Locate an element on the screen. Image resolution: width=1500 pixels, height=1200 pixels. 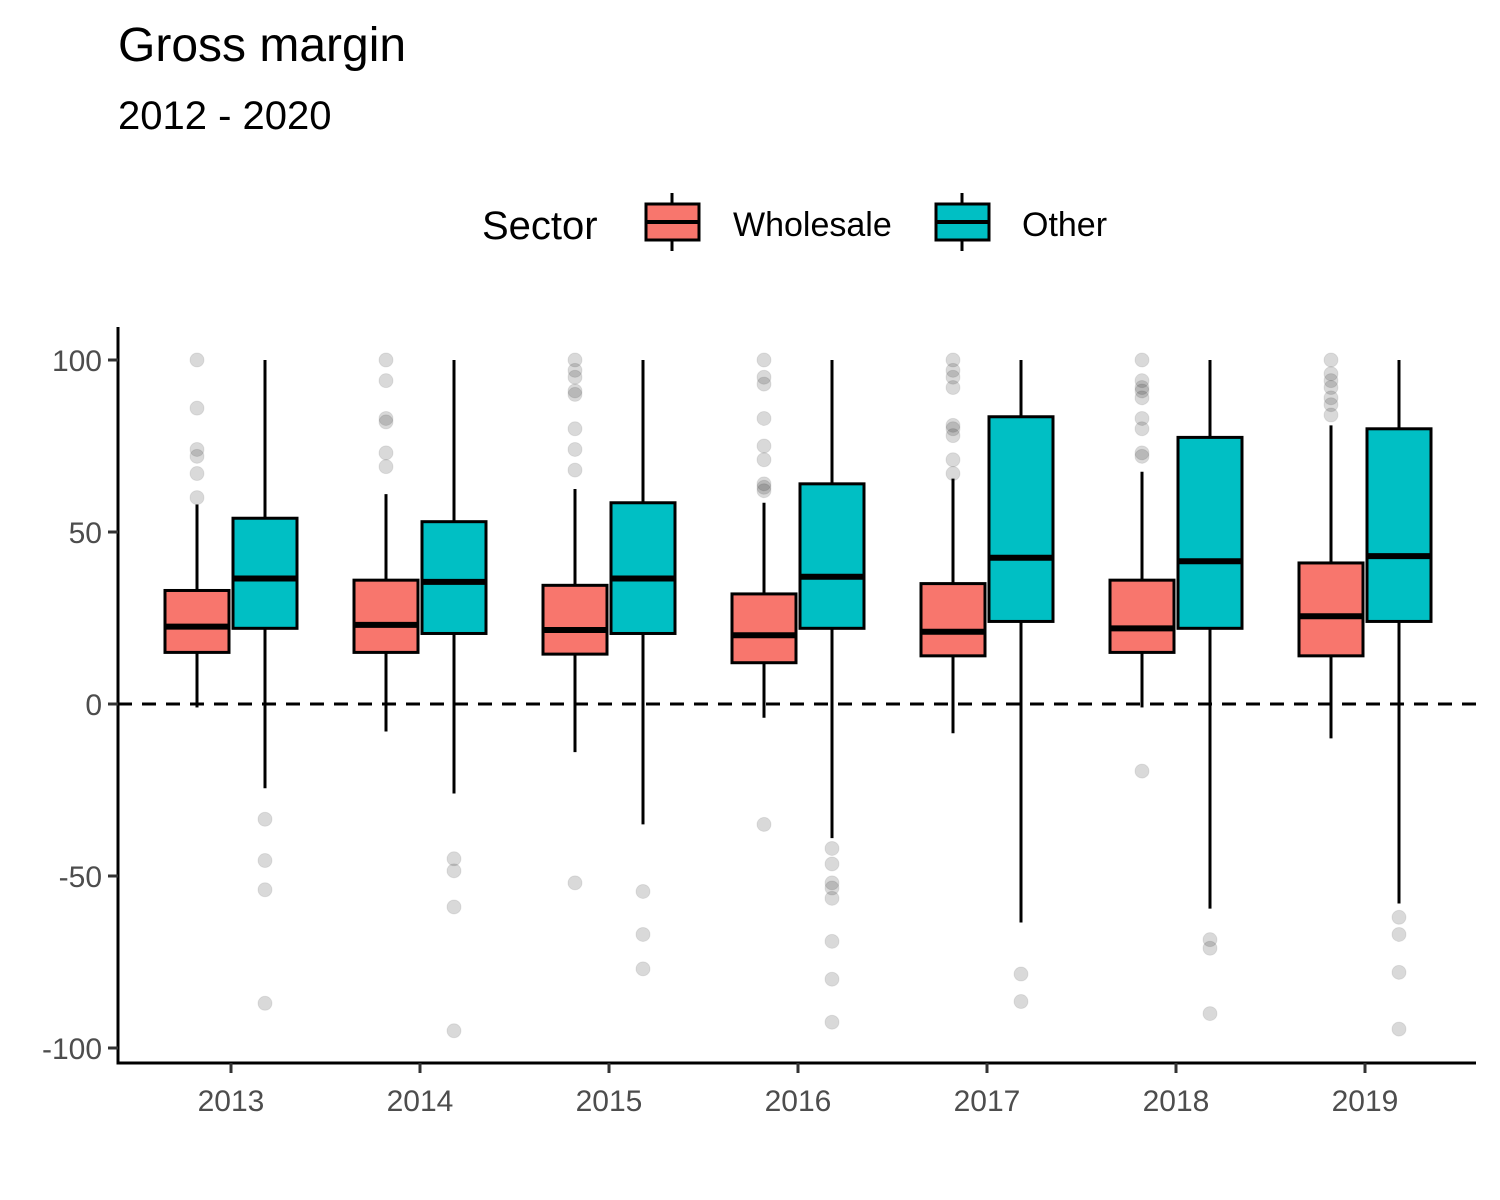
x-tick-label: 2016 is located at coordinates (798, 1101).